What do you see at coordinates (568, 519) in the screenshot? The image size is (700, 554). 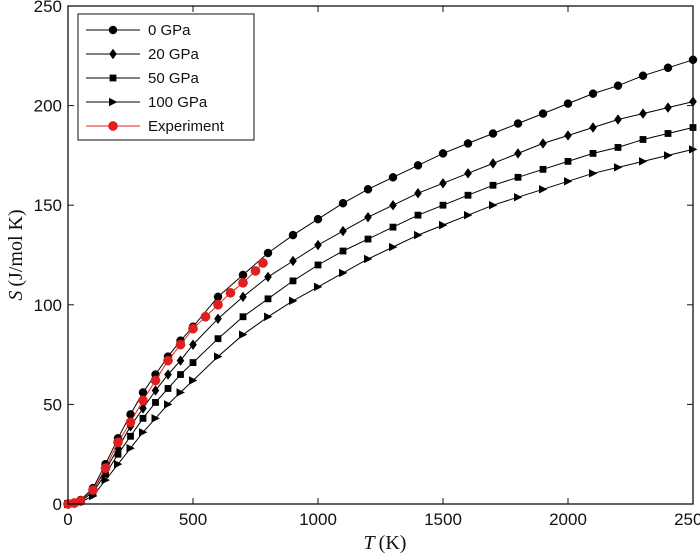 I see `x-tick-label: 2000` at bounding box center [568, 519].